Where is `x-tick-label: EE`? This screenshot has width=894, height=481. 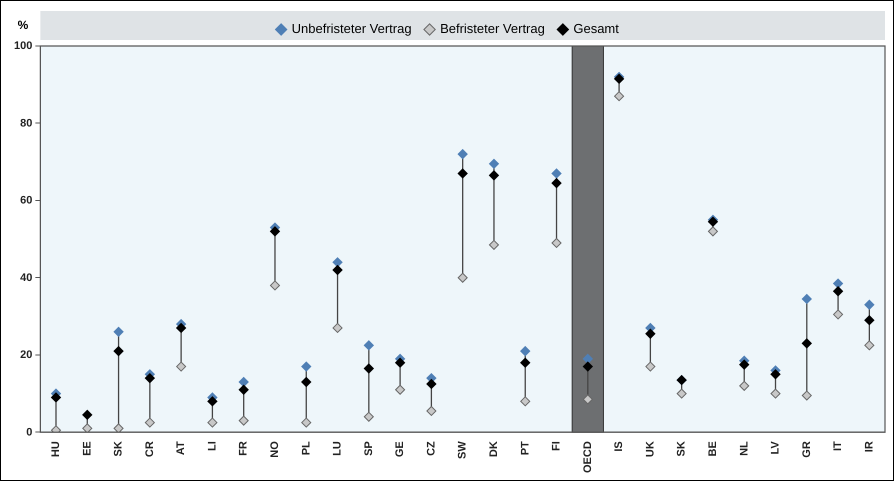 x-tick-label: EE is located at coordinates (87, 448).